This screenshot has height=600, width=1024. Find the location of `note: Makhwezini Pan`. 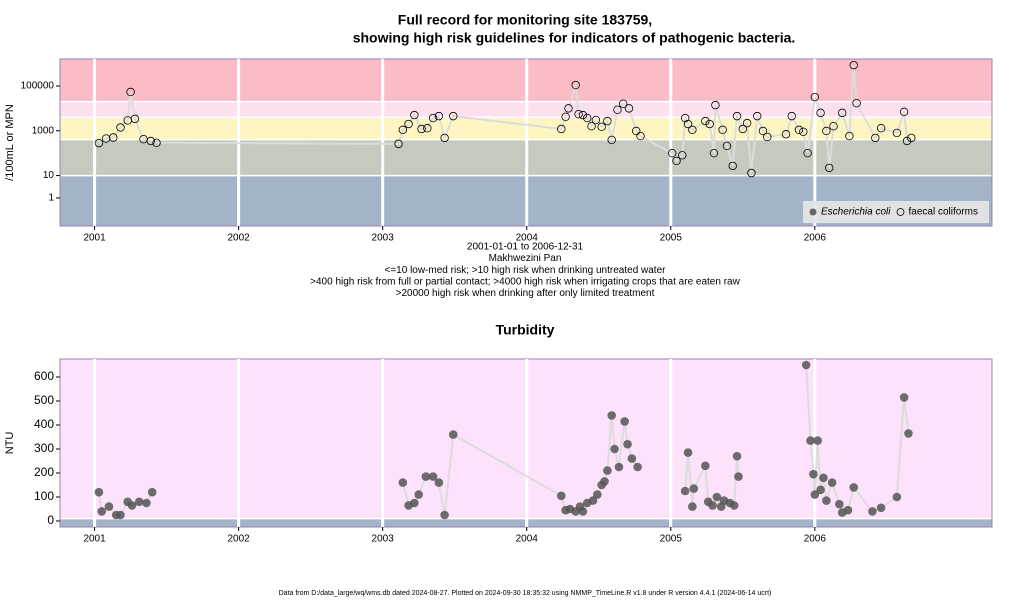

note: Makhwezini Pan is located at coordinates (525, 258).